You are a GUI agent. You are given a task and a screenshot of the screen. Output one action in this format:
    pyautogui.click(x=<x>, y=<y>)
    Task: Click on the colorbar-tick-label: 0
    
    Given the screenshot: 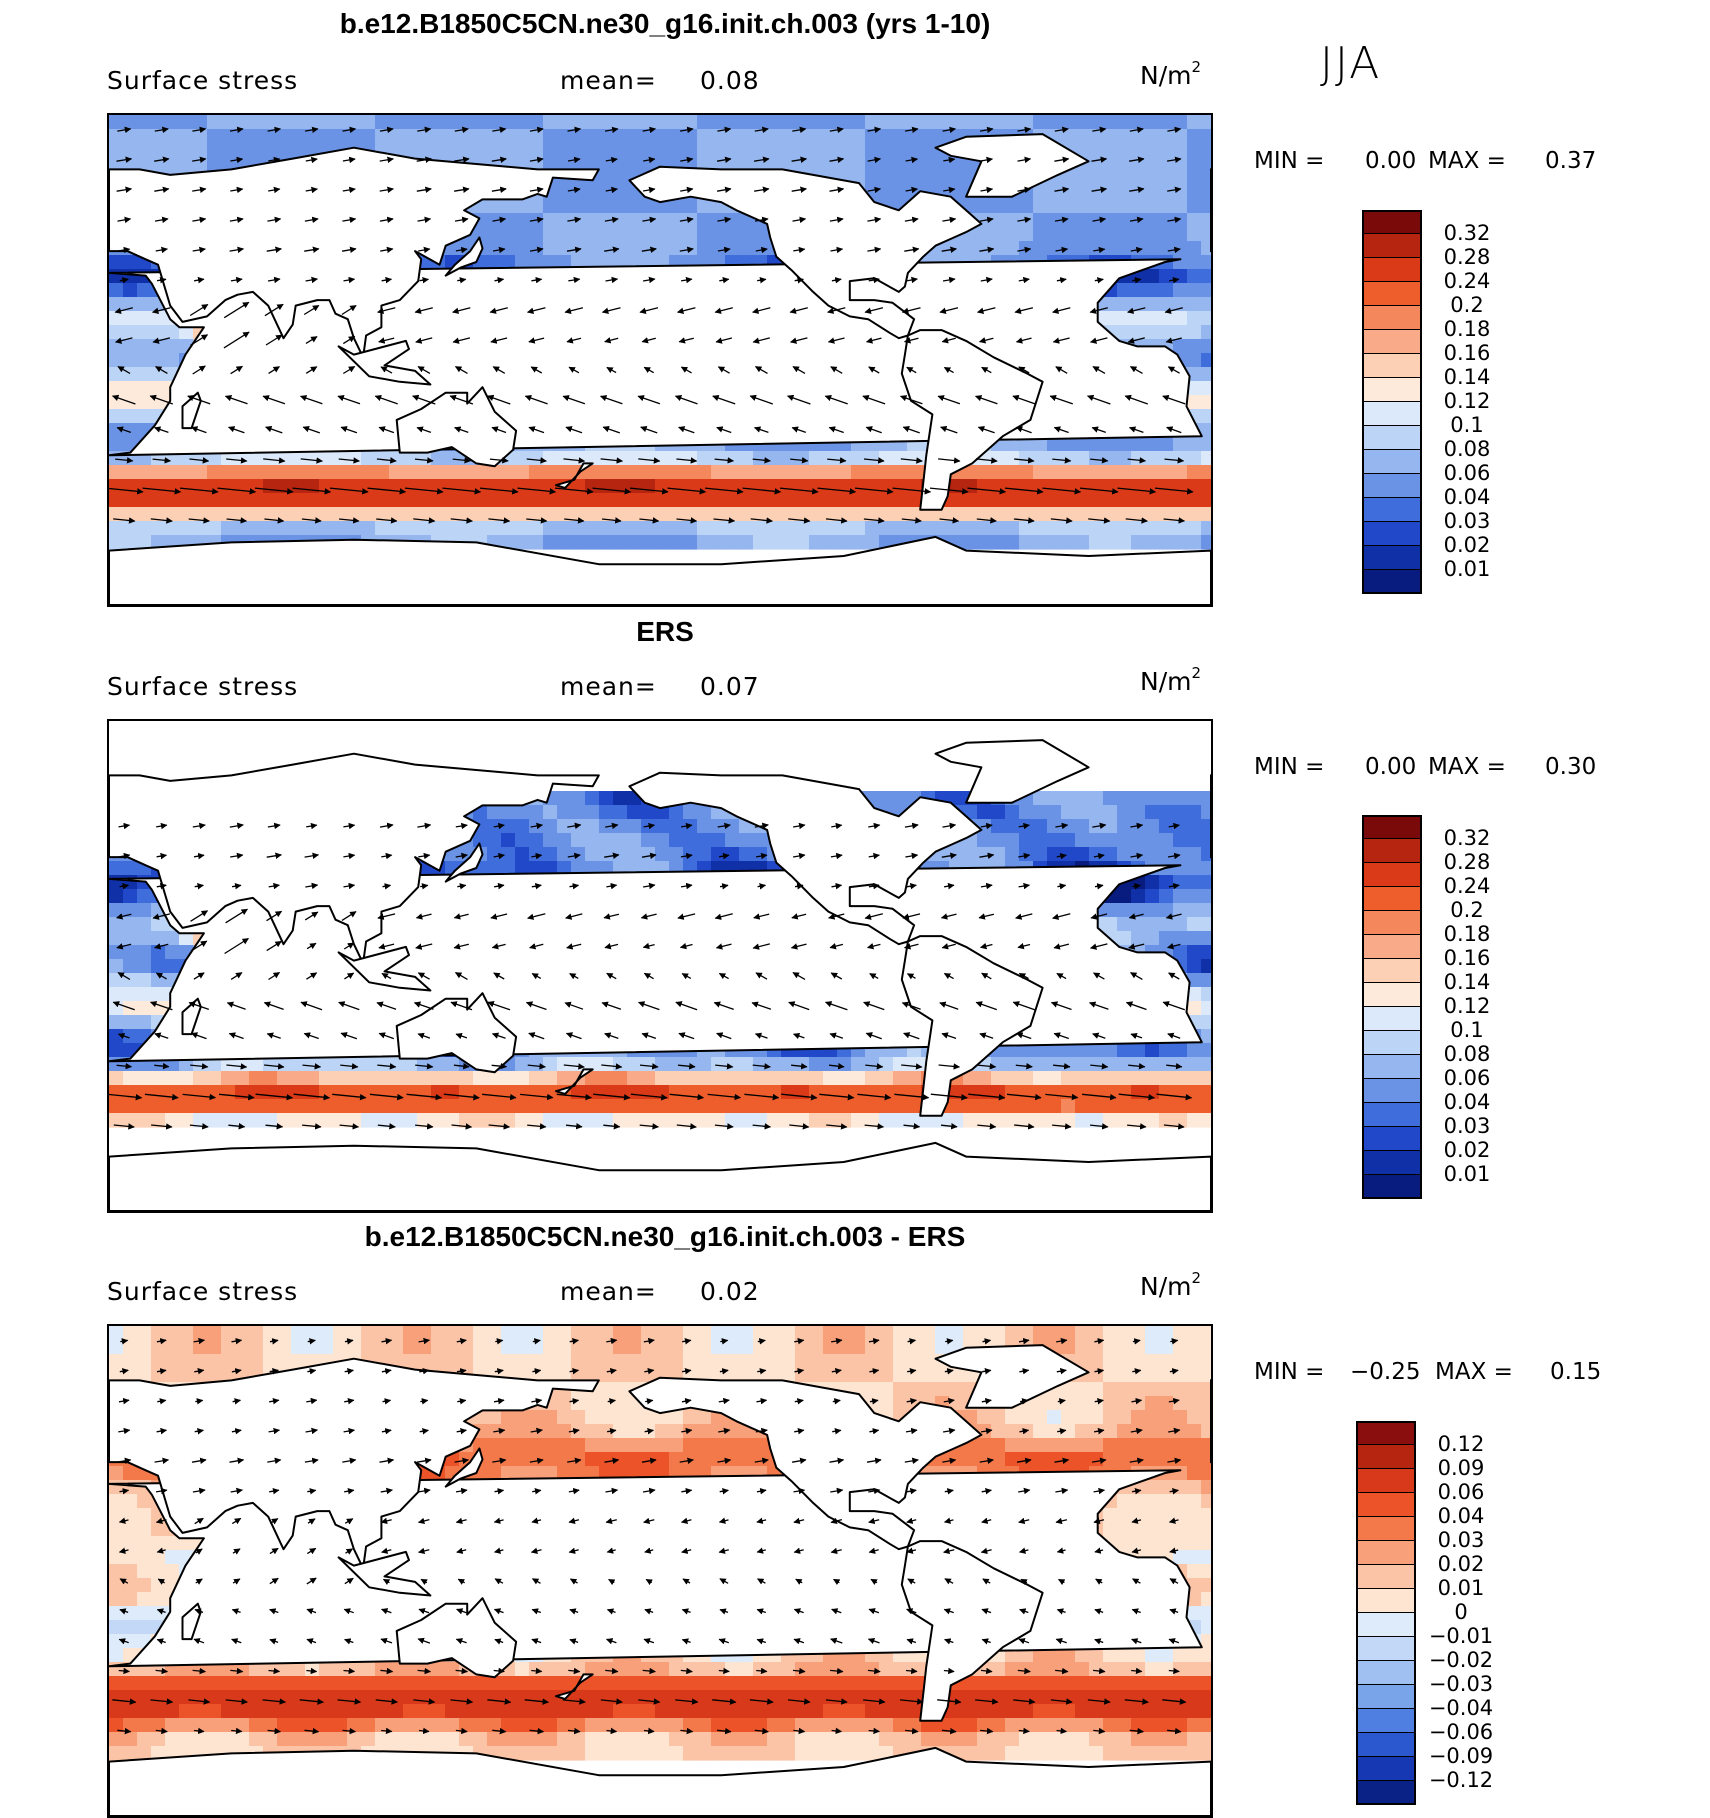 What is the action you would take?
    pyautogui.click(x=1461, y=1612)
    